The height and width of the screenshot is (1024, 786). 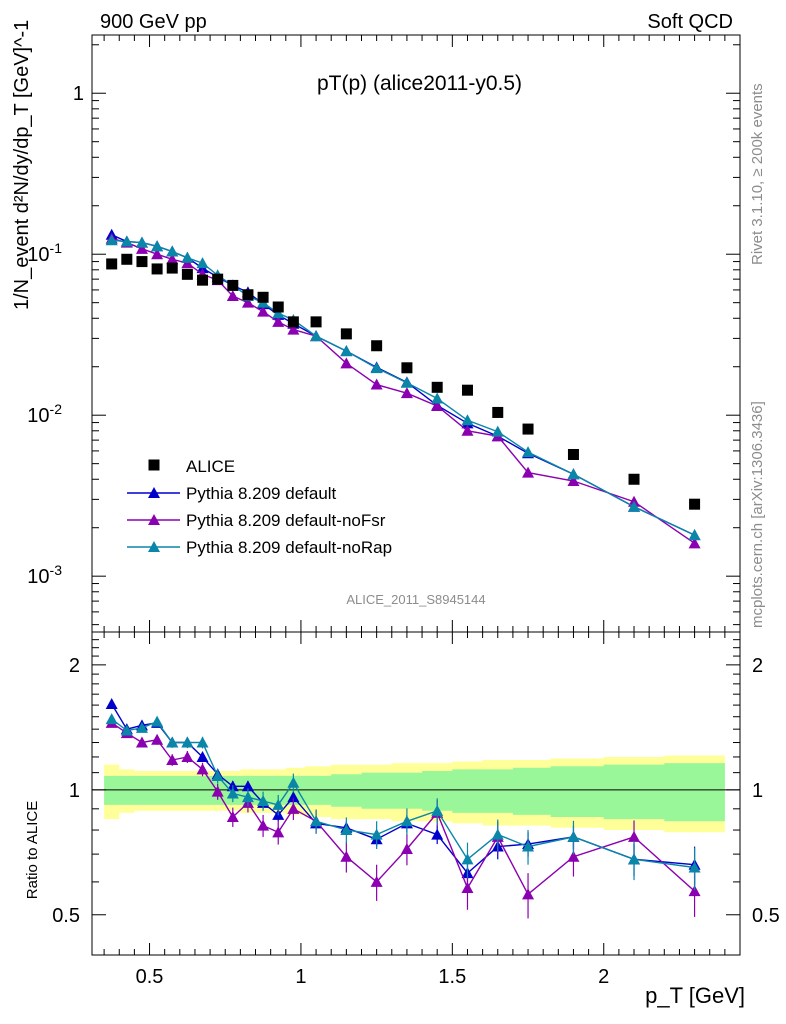 I want to click on ratio-y-tick-label: 0.5, so click(x=66, y=916).